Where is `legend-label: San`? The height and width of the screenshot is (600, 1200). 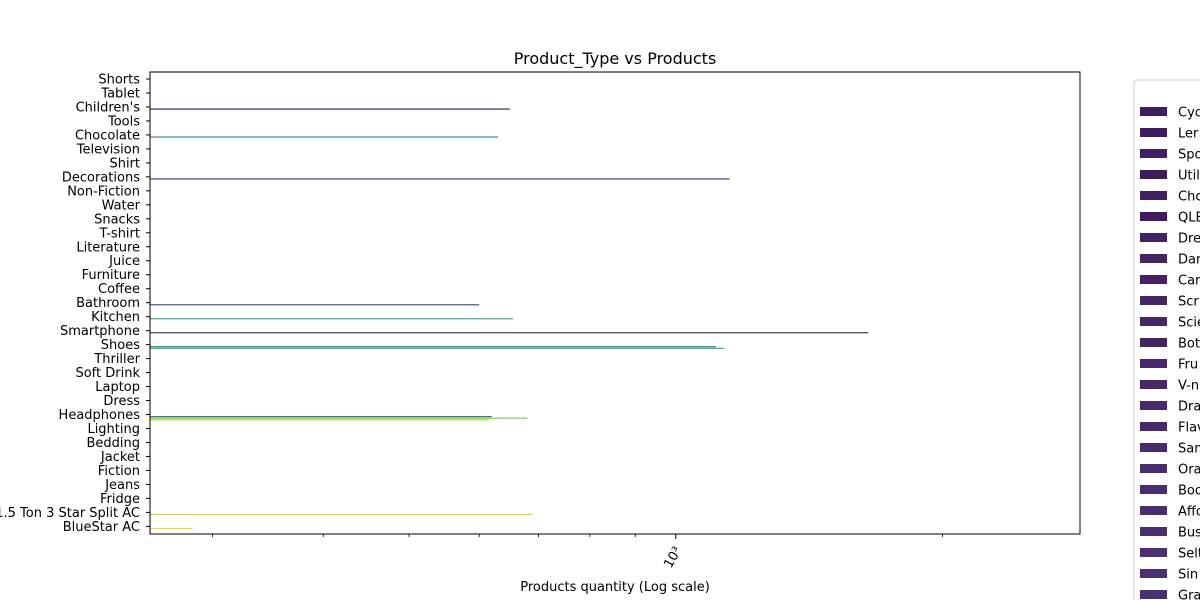 legend-label: San is located at coordinates (1189, 449).